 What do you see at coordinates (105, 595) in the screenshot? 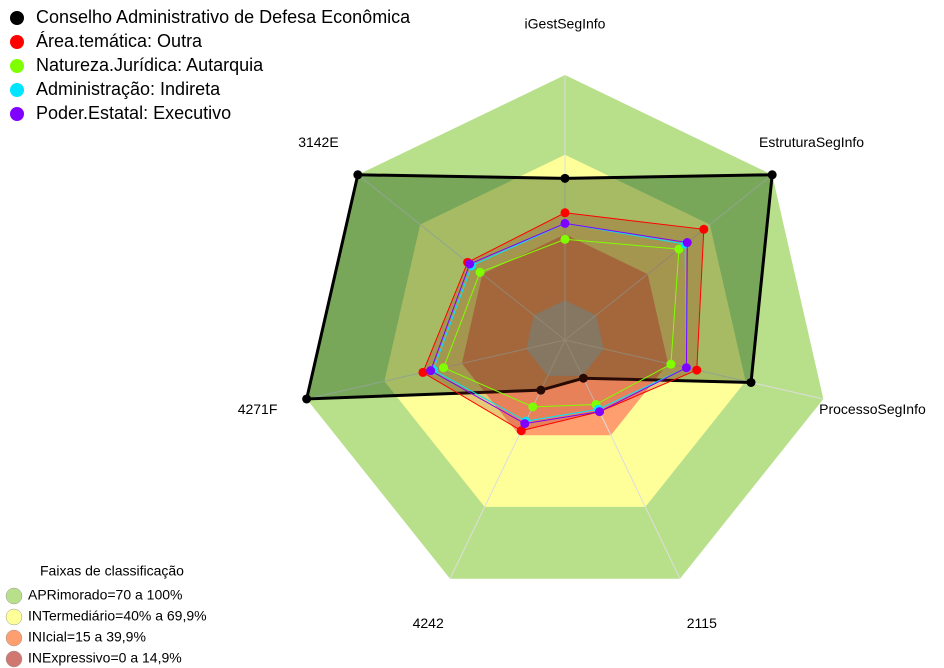
I see `band-label: APRimorado=70 a 100%` at bounding box center [105, 595].